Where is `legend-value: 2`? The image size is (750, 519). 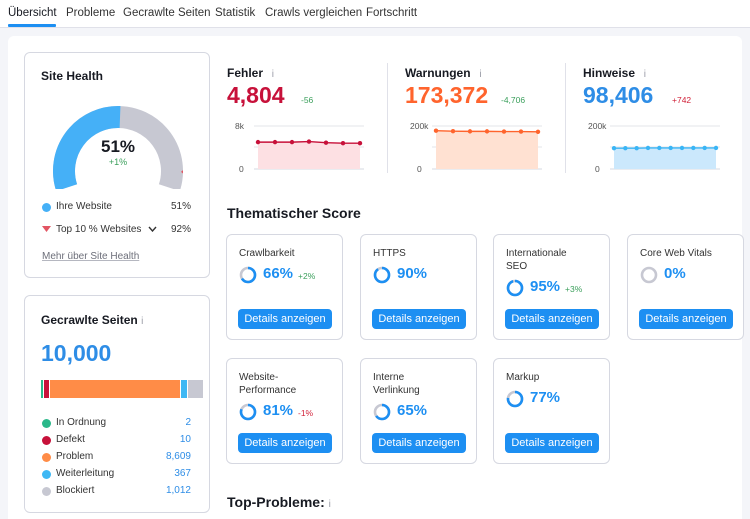
legend-value: 2 is located at coordinates (188, 422).